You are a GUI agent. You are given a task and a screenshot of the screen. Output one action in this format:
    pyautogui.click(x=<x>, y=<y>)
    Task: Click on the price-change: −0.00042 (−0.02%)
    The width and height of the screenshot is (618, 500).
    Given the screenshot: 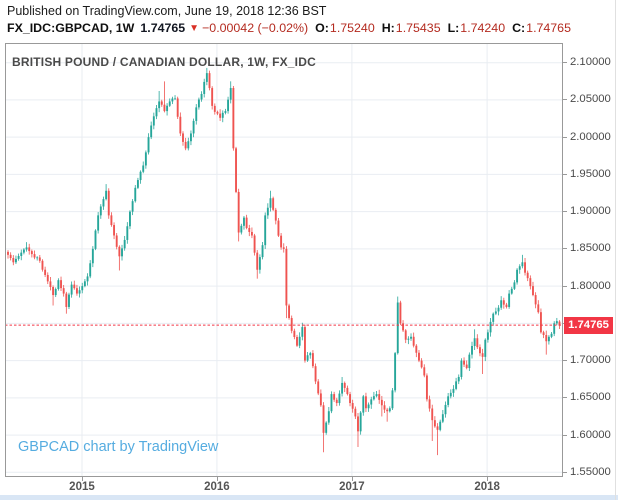 What is the action you would take?
    pyautogui.click(x=255, y=28)
    